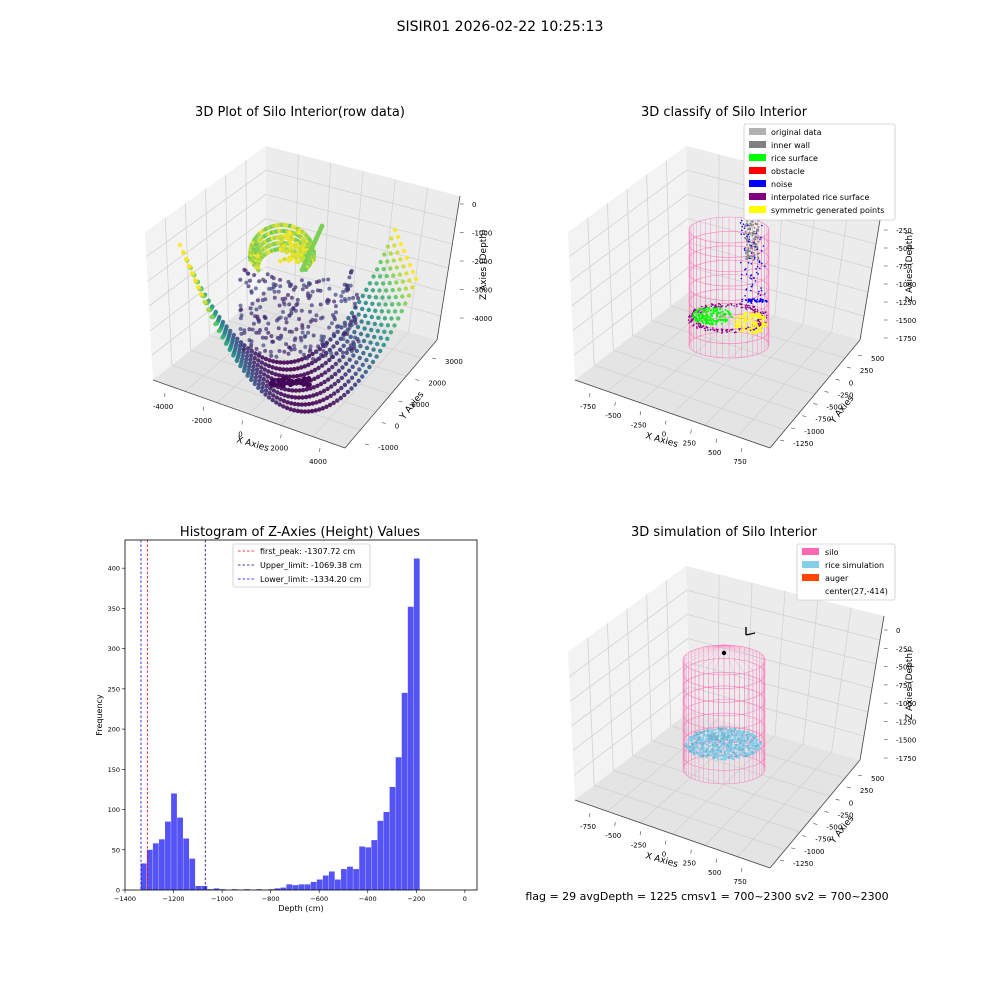  Describe the element at coordinates (114, 810) in the screenshot. I see `histogram-ytick-label: 100` at that location.